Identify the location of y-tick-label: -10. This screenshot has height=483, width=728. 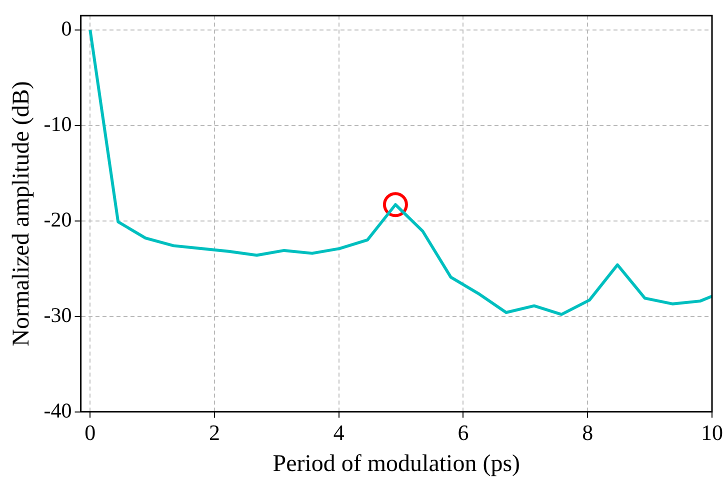
(58, 124).